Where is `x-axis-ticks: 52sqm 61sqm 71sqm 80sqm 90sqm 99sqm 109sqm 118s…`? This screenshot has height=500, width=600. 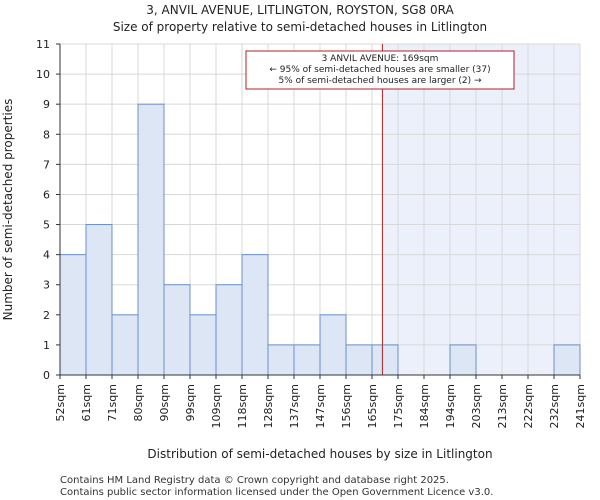
x-axis-ticks: 52sqm 61sqm 71sqm 80sqm 90sqm 99sqm 109sqm 118s… is located at coordinates (320, 401).